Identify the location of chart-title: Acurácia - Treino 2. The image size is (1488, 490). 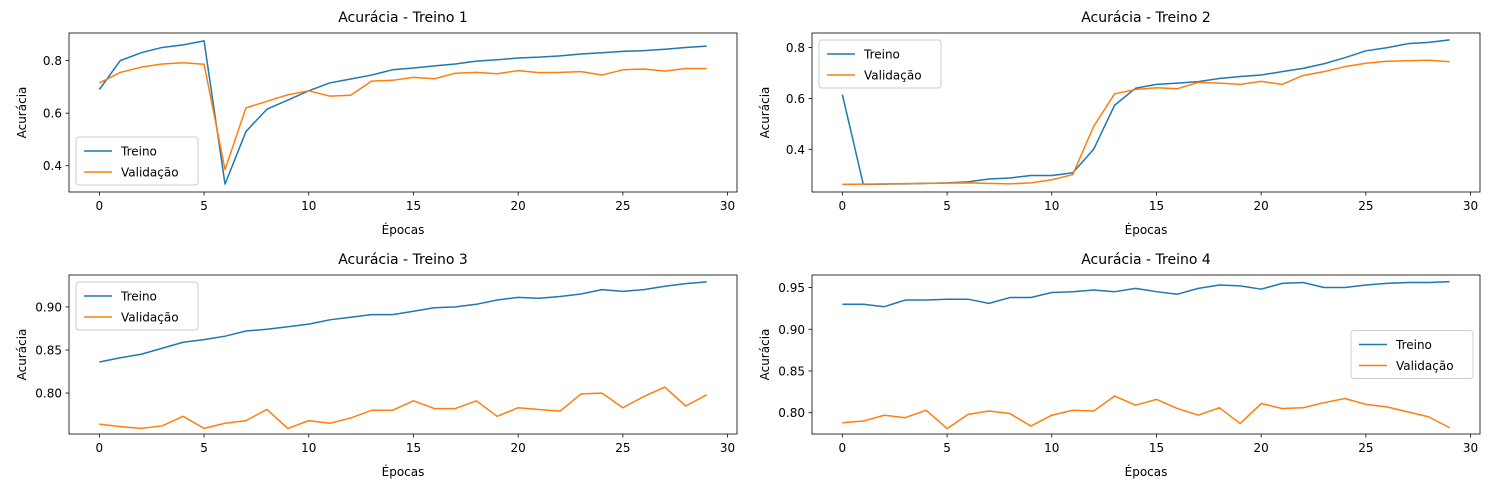
(1146, 18).